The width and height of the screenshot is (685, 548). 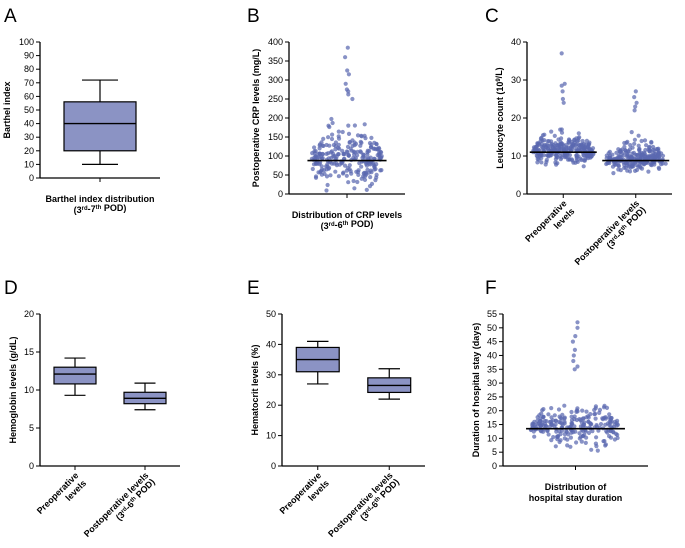 What do you see at coordinates (271, 375) in the screenshot?
I see `y-tick-label: 30` at bounding box center [271, 375].